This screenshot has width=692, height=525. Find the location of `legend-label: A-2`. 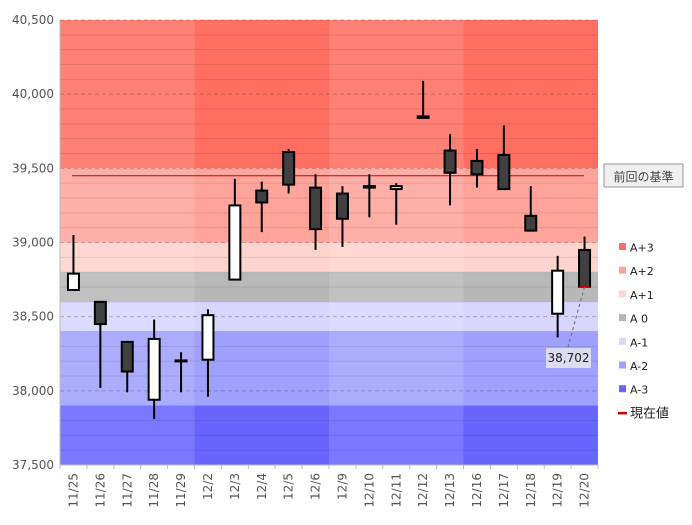

legend-label: A-2 is located at coordinates (639, 366).